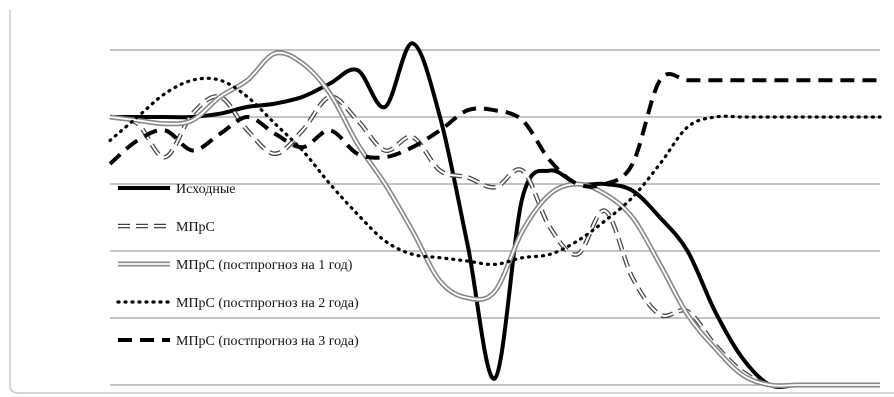  Describe the element at coordinates (205, 189) in the screenshot. I see `legend-label: Исходные` at that location.